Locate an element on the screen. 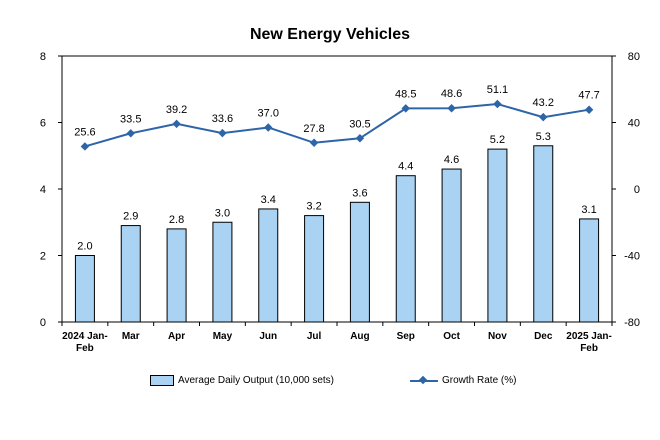 The height and width of the screenshot is (440, 660). x-axis-category-label: Jun is located at coordinates (268, 336).